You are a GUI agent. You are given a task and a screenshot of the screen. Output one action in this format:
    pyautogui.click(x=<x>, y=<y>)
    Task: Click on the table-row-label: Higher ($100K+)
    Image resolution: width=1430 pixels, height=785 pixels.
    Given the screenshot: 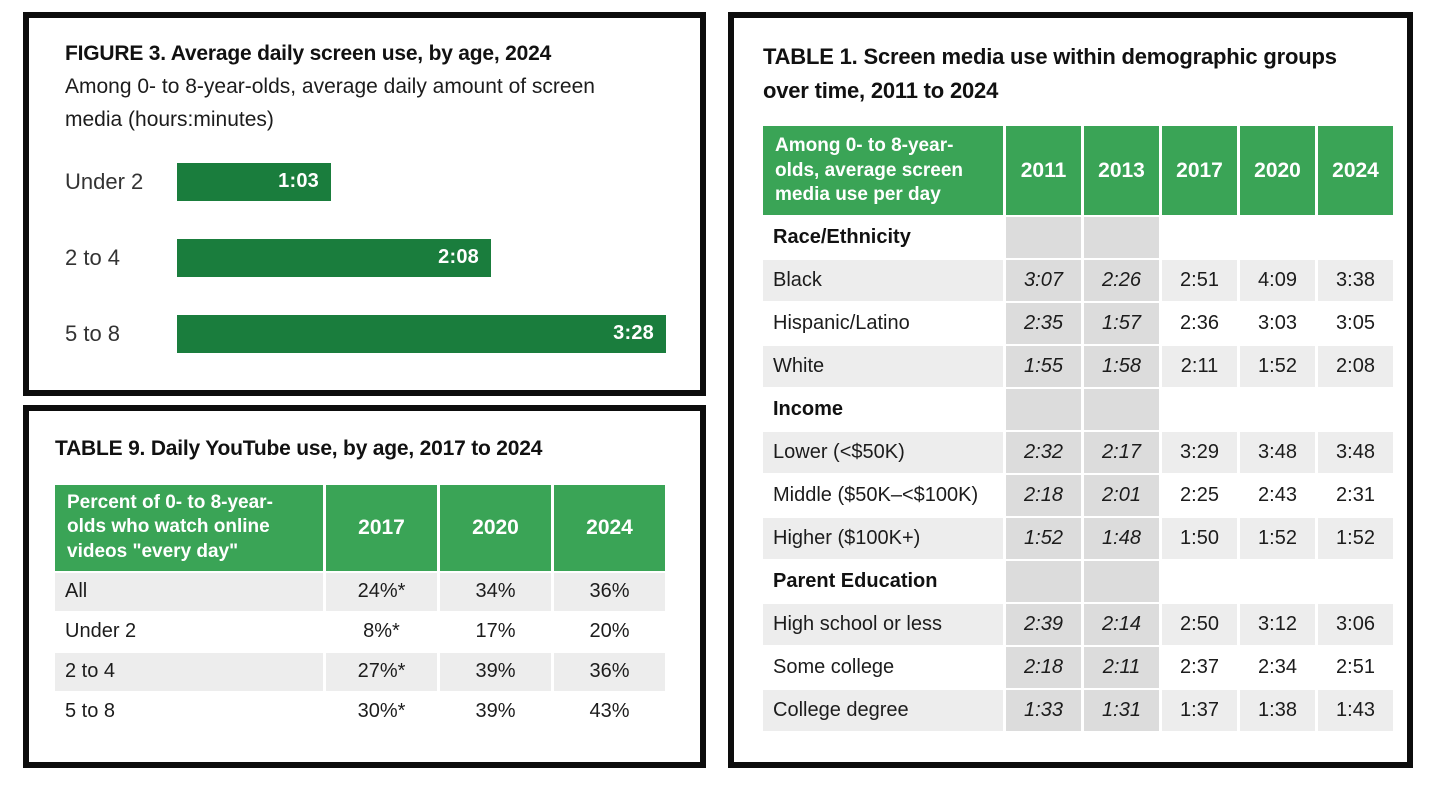 What is the action you would take?
    pyautogui.click(x=883, y=539)
    